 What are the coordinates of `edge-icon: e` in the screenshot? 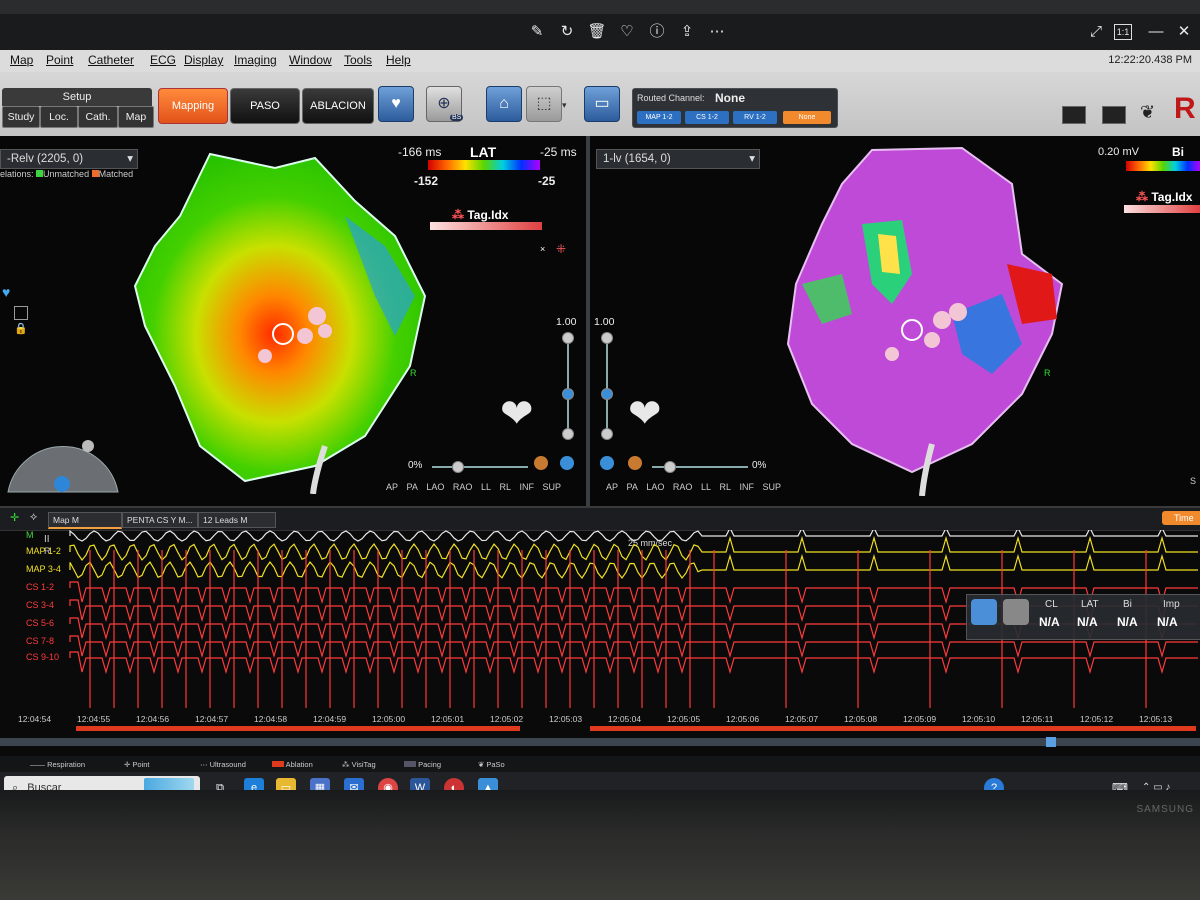 It's located at (254, 784).